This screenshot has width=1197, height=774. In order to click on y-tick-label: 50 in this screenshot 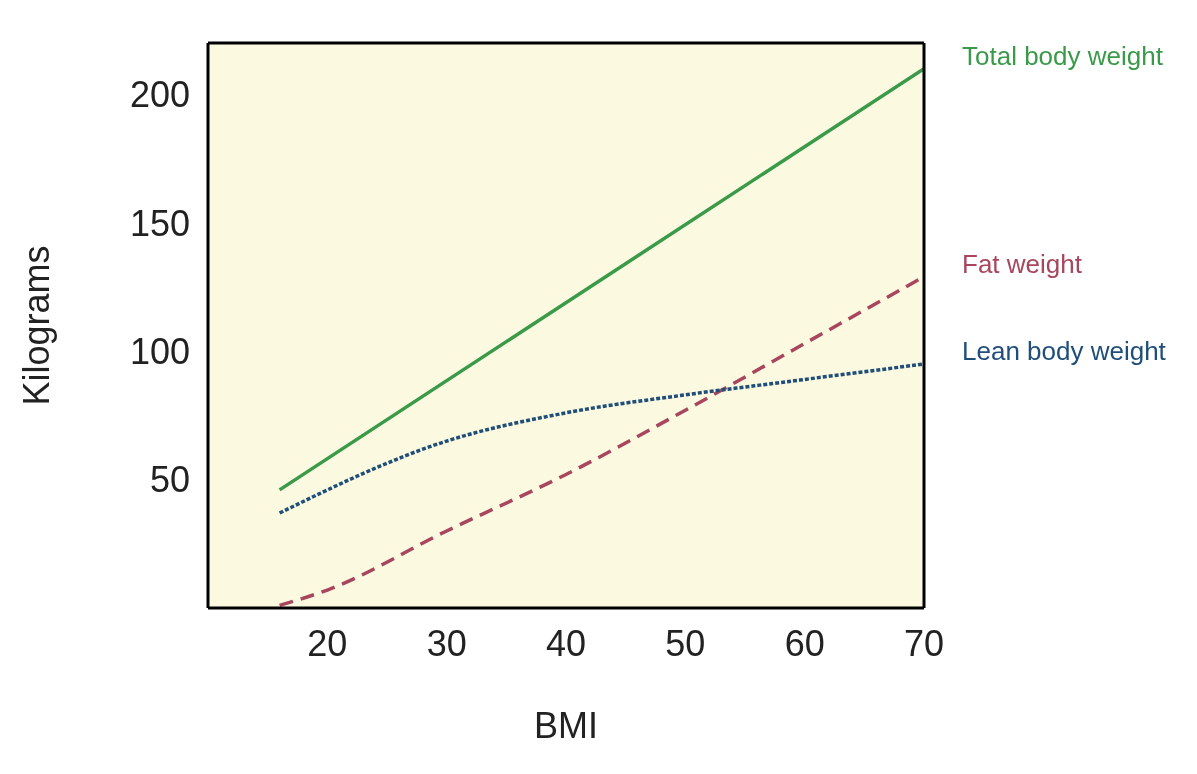, I will do `click(169, 480)`.